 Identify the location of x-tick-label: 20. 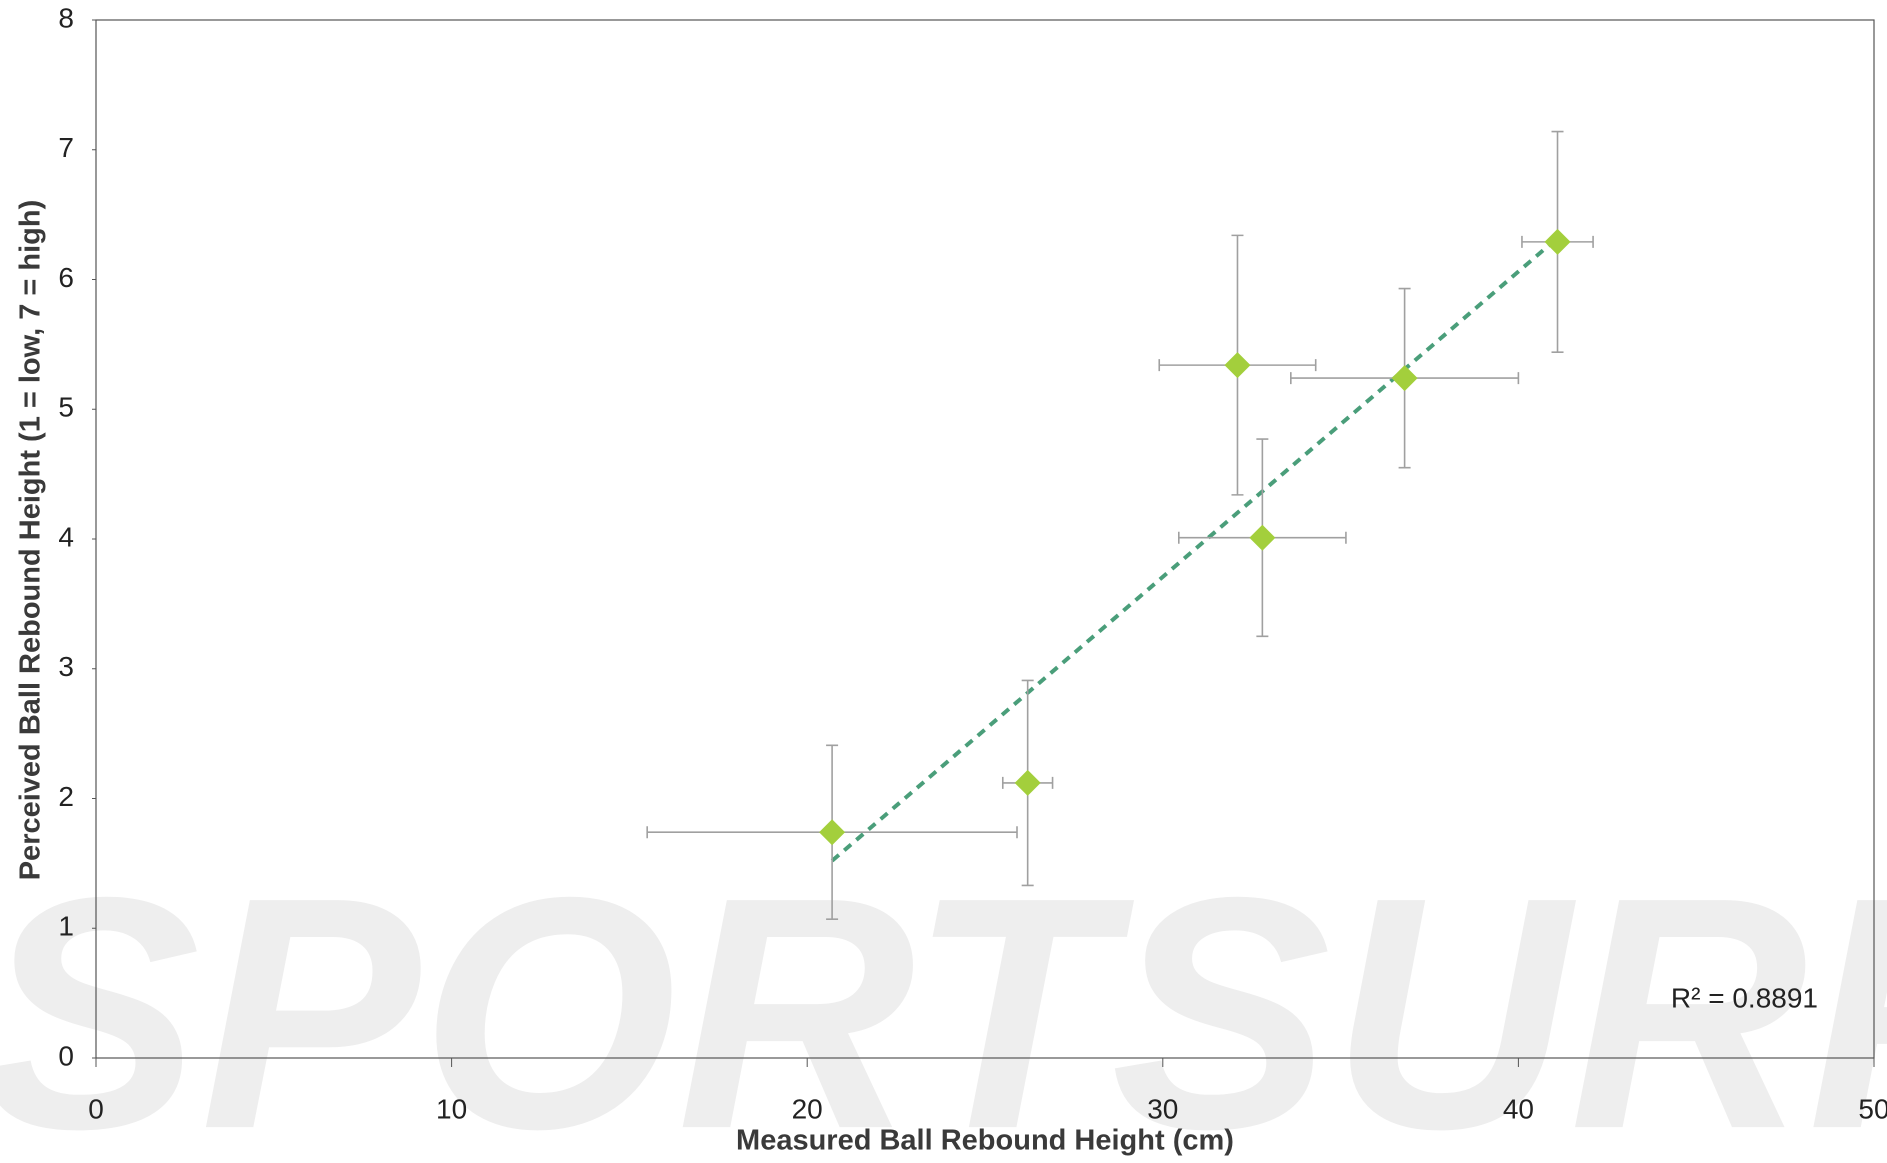
(807, 1108).